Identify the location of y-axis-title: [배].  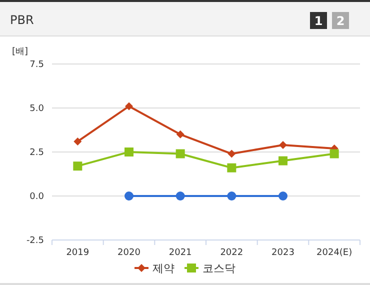
(20, 52).